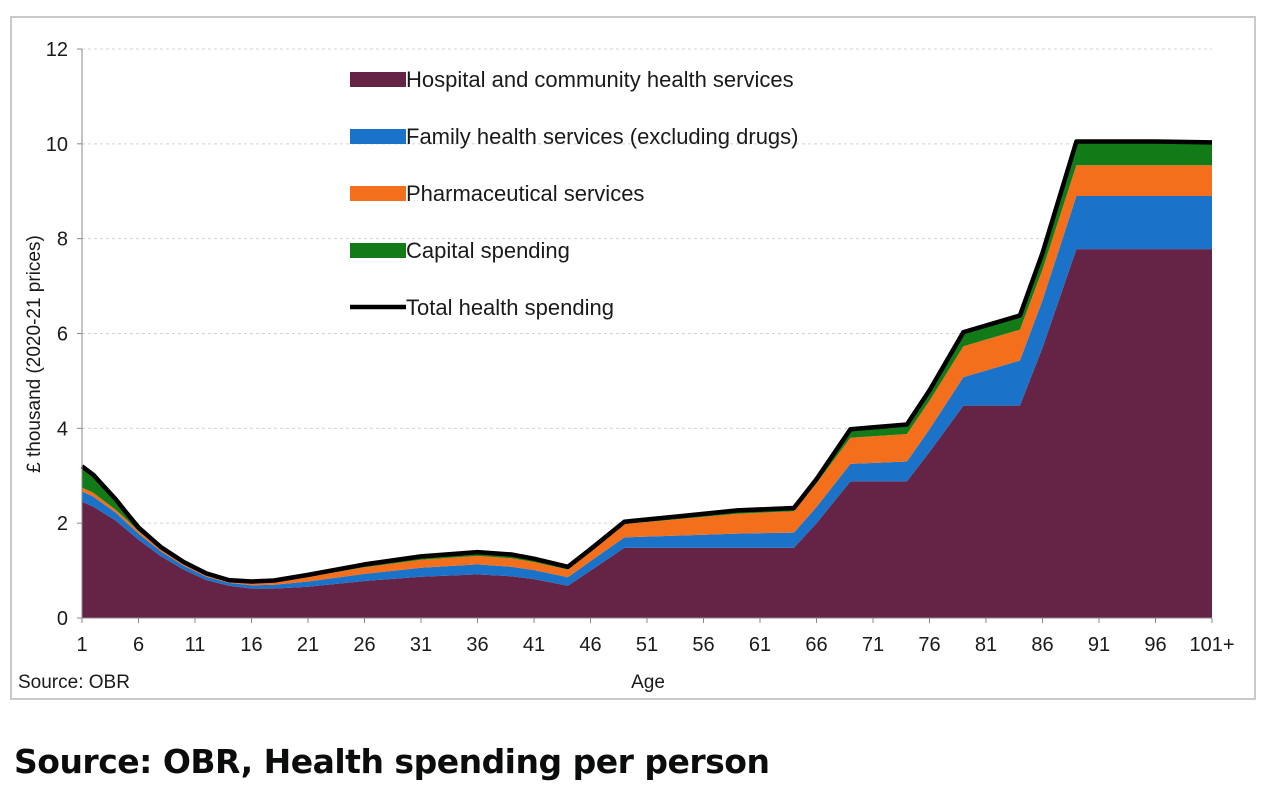  I want to click on x-tick-label: 1, so click(81, 645).